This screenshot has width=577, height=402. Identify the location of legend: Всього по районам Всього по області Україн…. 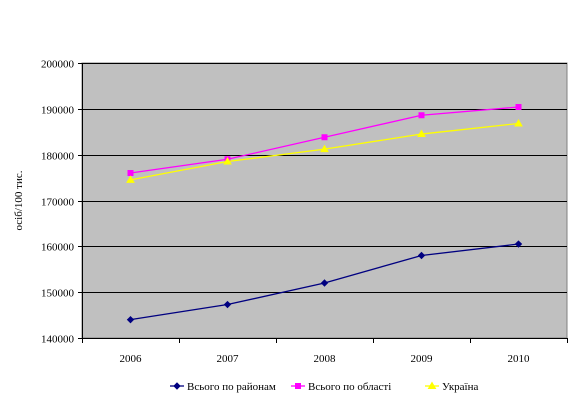
(324, 387).